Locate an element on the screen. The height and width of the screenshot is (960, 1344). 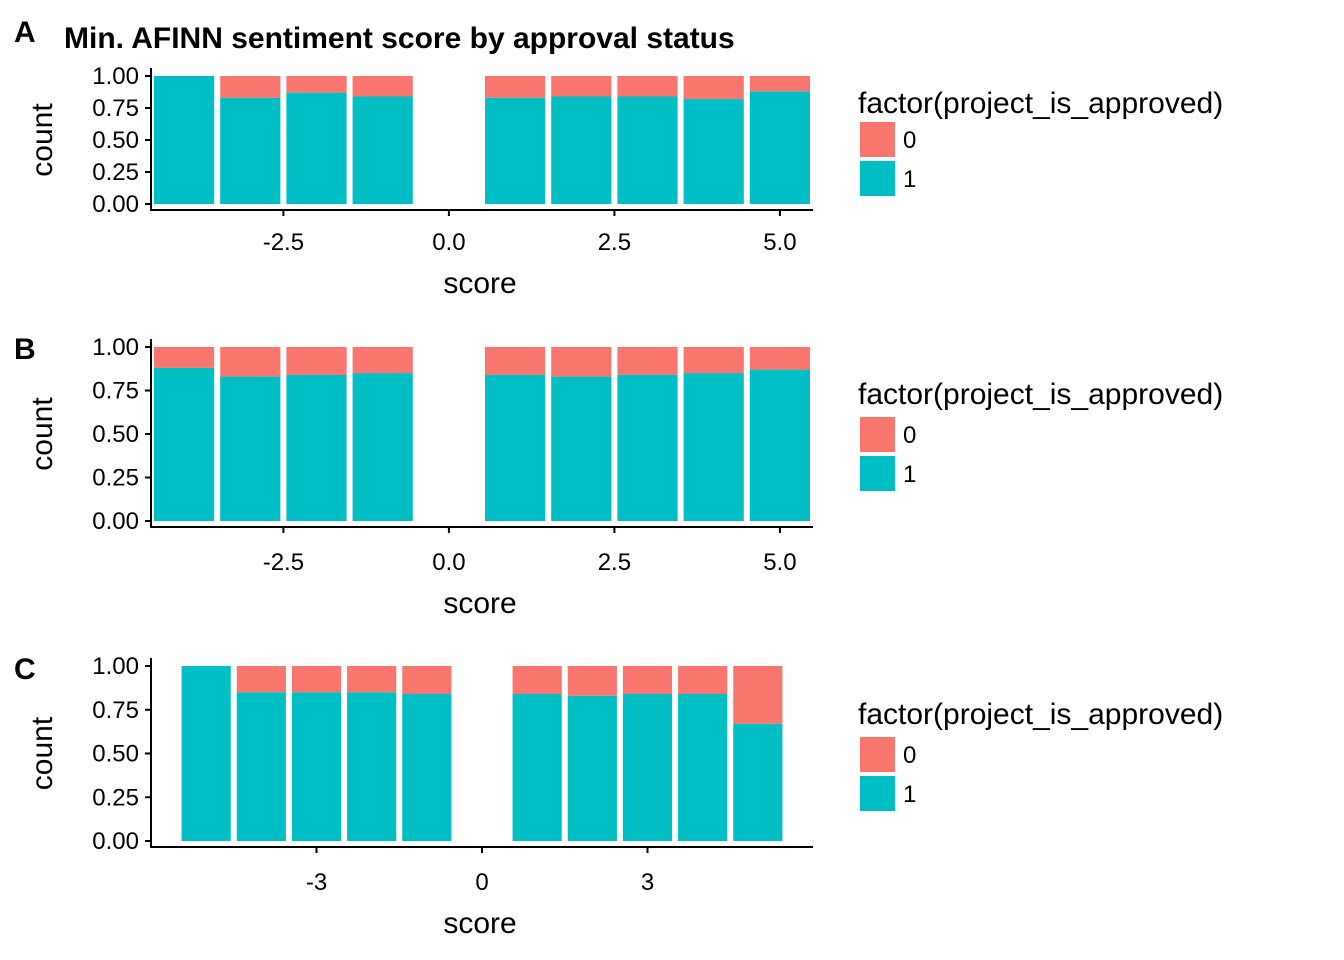
bar-approved--5 is located at coordinates (206, 753).